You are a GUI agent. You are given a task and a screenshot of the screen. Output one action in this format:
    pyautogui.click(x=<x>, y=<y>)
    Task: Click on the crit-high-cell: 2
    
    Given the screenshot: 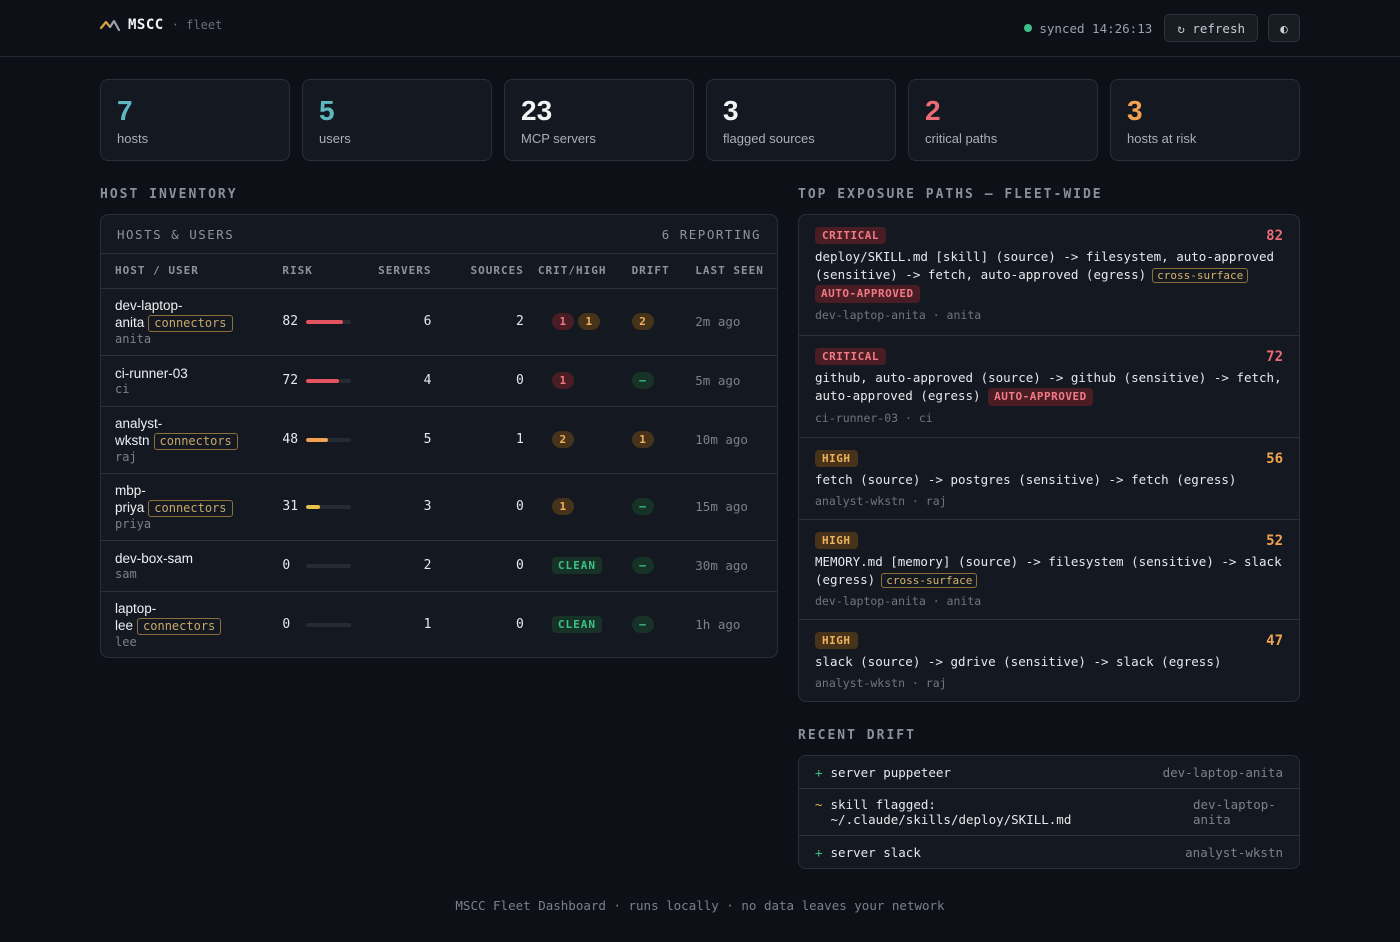 What is the action you would take?
    pyautogui.click(x=570, y=440)
    